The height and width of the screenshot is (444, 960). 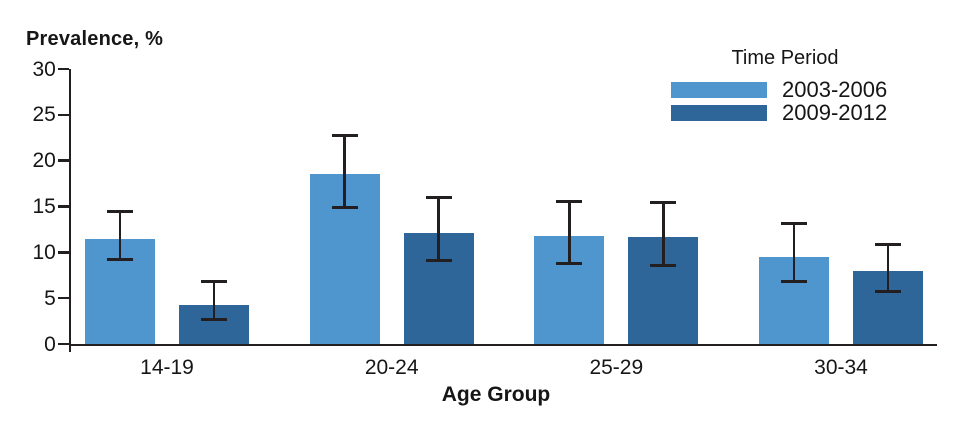 What do you see at coordinates (719, 90) in the screenshot?
I see `legend-swatch-2003-2006` at bounding box center [719, 90].